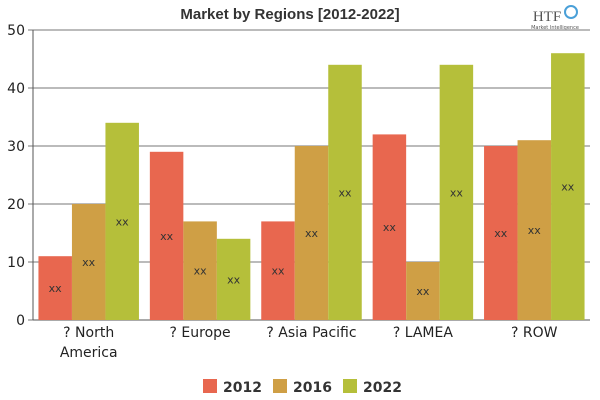  I want to click on y-tick-label: 40, so click(16, 89).